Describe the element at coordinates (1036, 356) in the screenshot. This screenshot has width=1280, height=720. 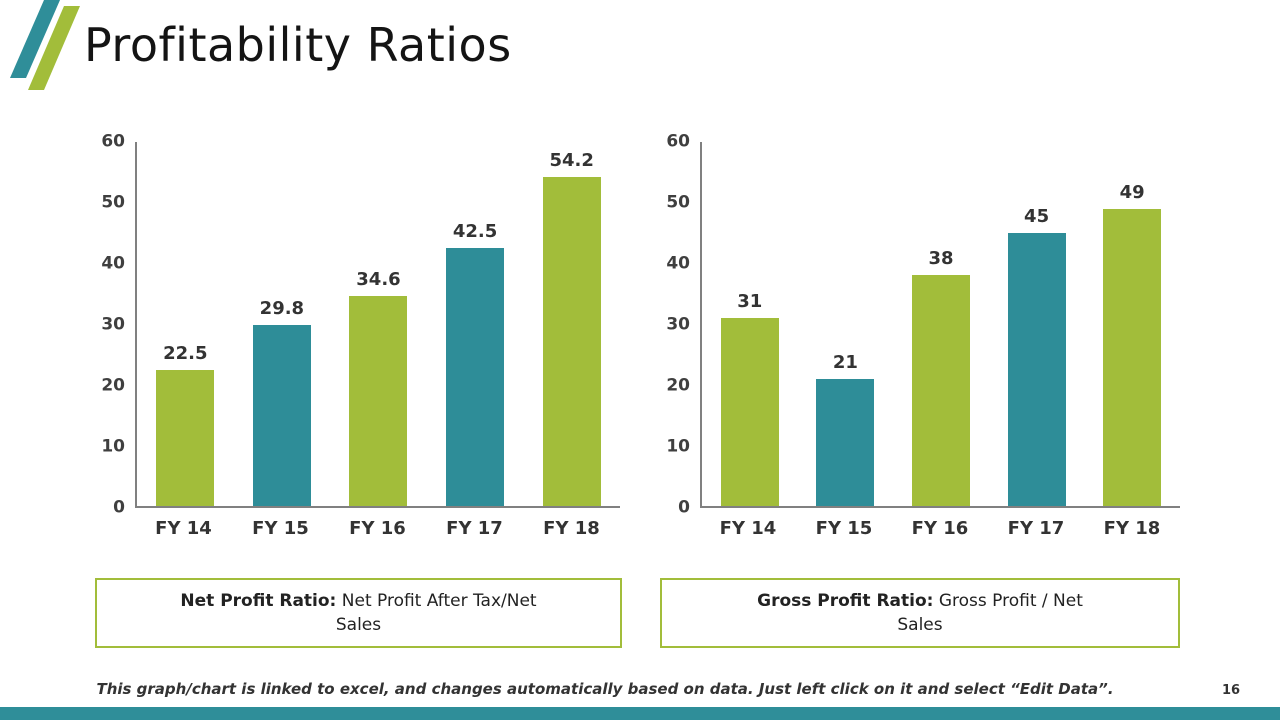
I see `bar-fy-17: 45` at that location.